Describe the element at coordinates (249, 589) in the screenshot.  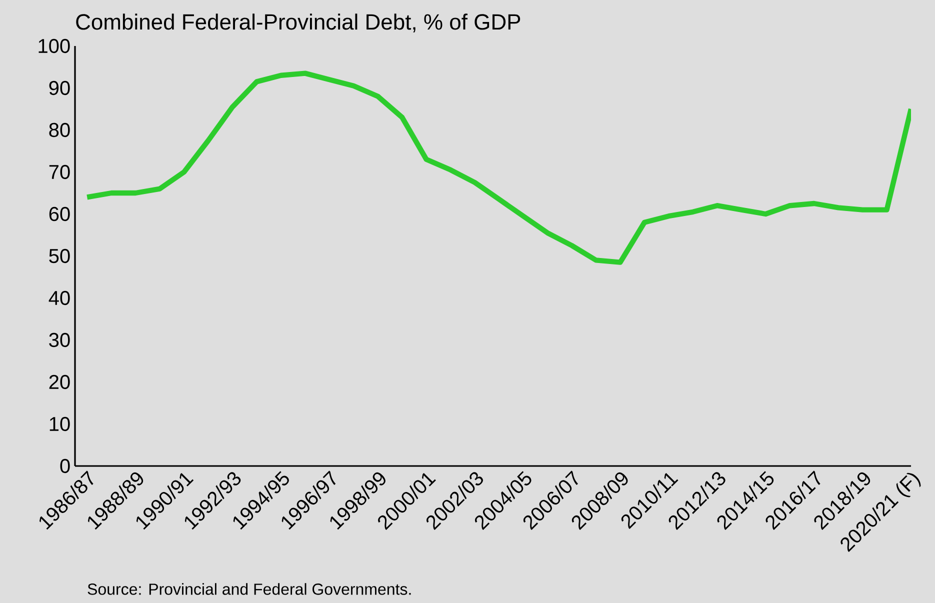
I see `source-note: Source: Provincial and Federal Governments.` at that location.